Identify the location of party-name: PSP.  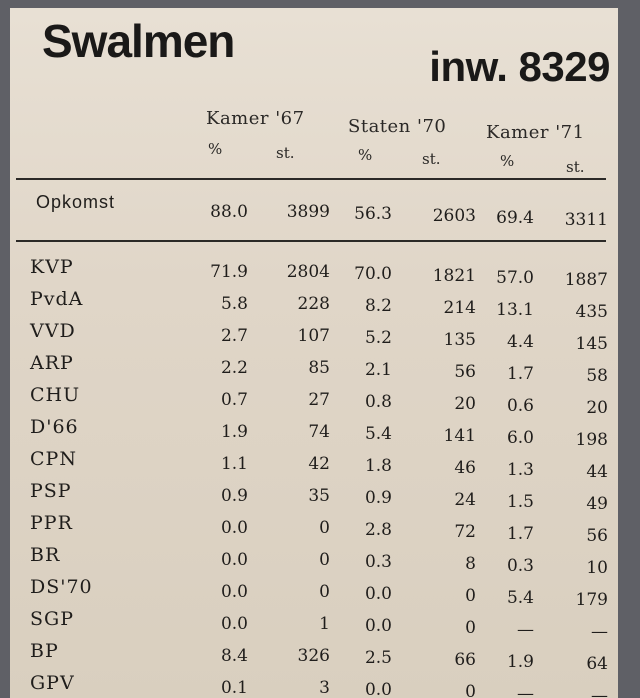
(51, 491).